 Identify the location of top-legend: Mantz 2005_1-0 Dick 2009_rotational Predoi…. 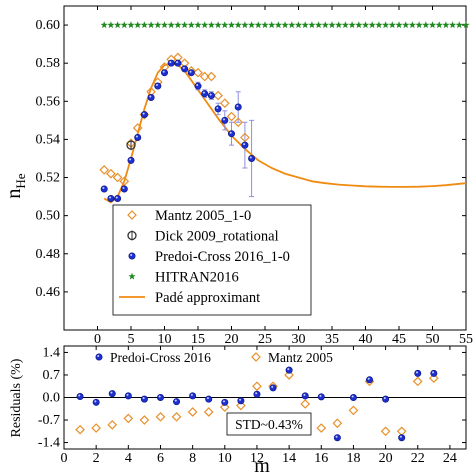
(212, 260).